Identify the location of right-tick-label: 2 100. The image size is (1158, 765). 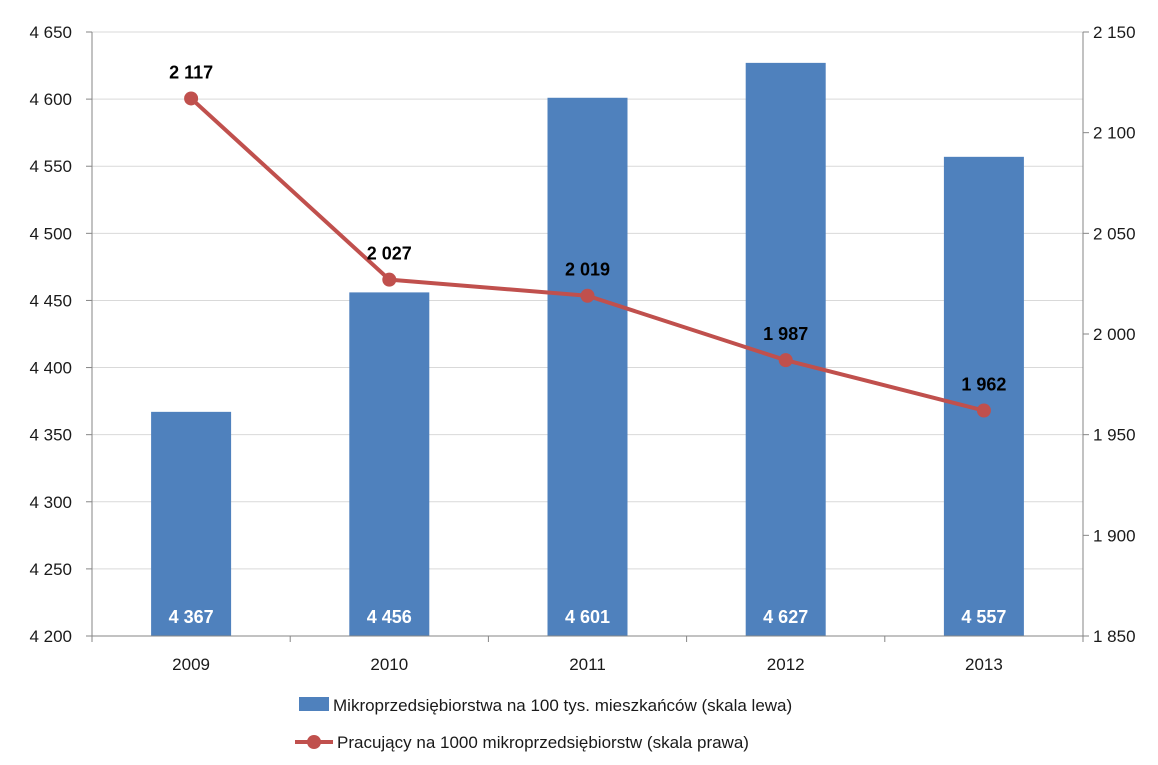
(1114, 133).